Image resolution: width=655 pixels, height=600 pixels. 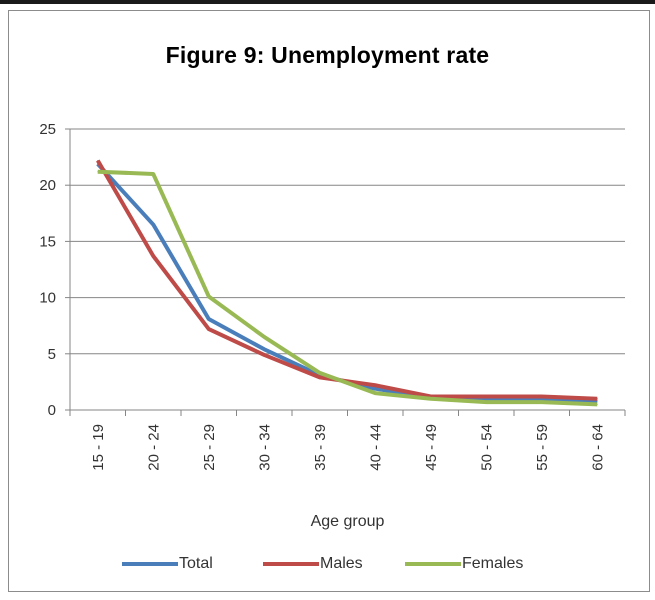 I want to click on x-tick-label: 45 - 49, so click(x=431, y=447).